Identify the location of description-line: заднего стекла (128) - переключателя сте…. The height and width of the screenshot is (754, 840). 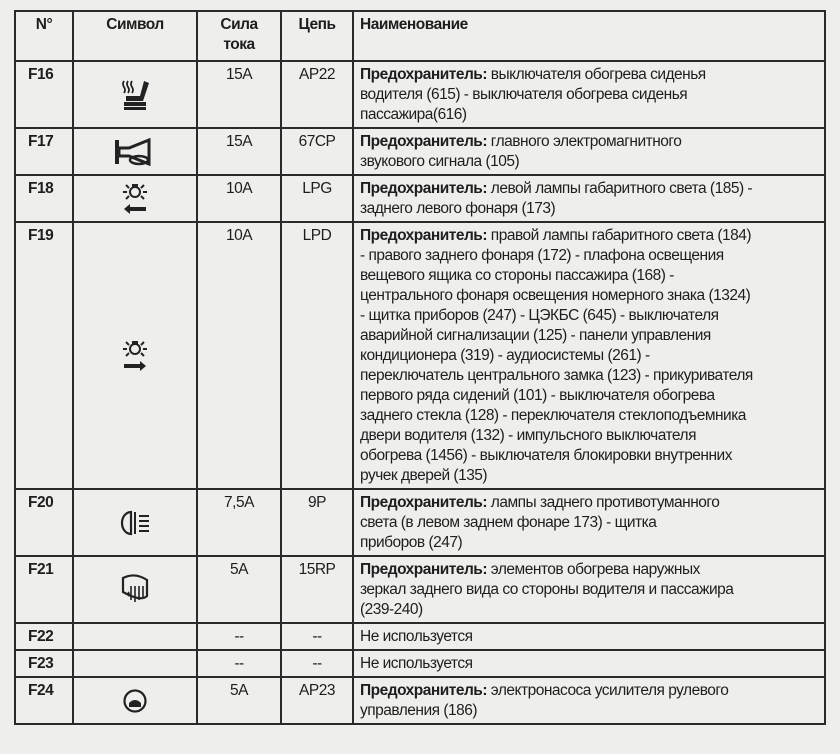
(589, 416).